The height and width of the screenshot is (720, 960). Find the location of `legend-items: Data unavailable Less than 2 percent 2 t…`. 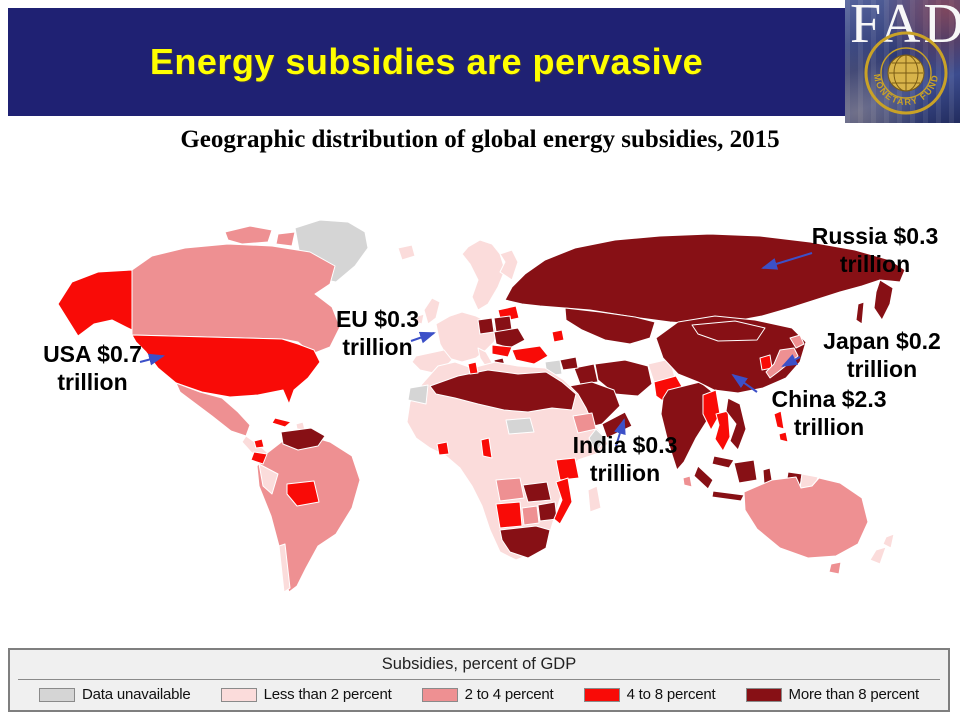

legend-items: Data unavailable Less than 2 percent 2 t… is located at coordinates (479, 691).